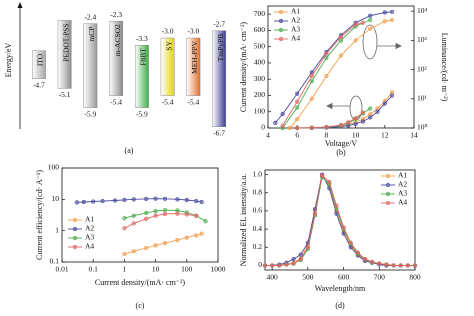 The height and width of the screenshot is (316, 474). I want to click on x-tick-label: 1000, so click(218, 269).